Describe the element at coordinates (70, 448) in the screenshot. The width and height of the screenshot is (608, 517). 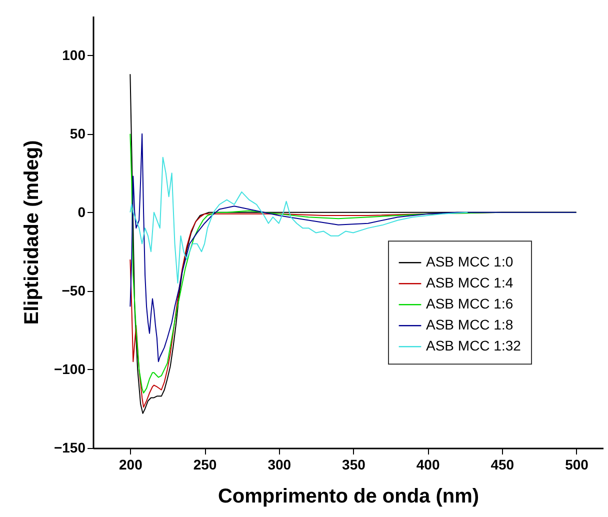
I see `y-tick-label: −150` at that location.